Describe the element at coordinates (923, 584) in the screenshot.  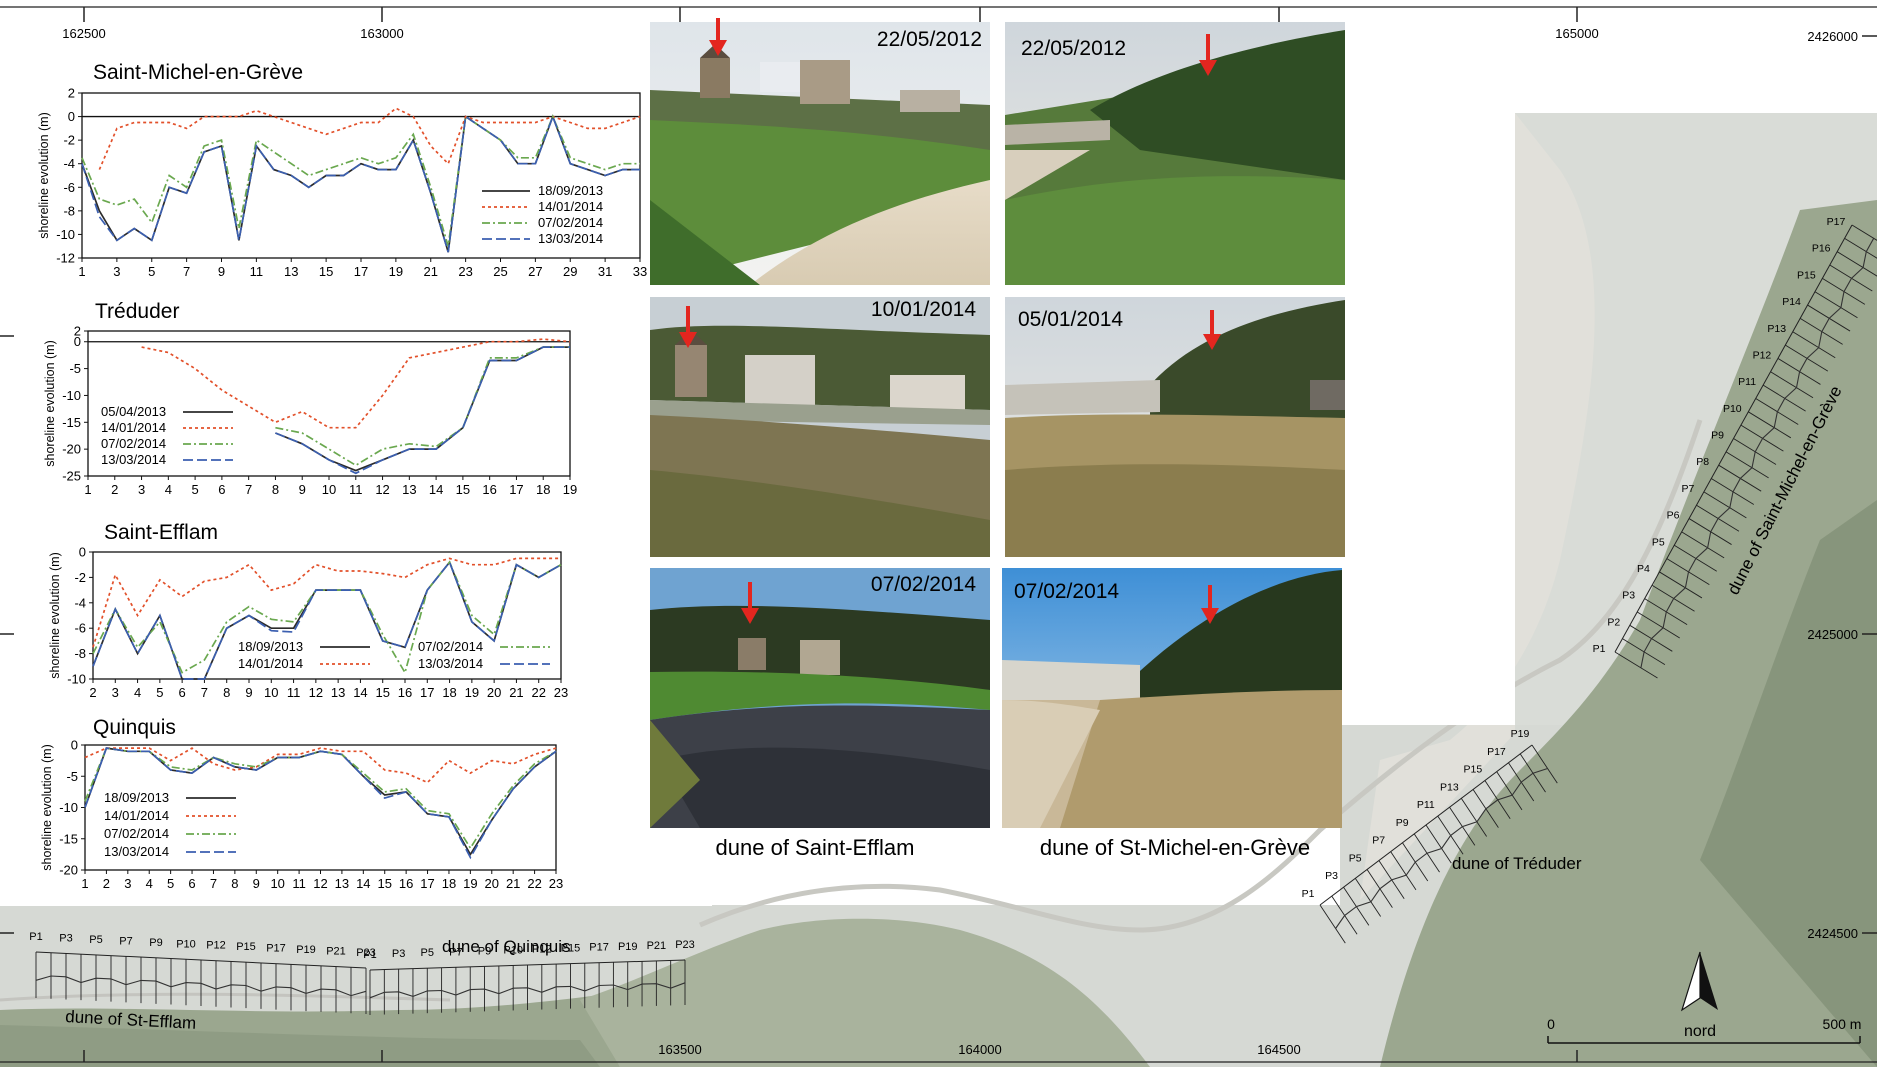
I see `photo-date-efflam-3: 07/02/2014` at that location.